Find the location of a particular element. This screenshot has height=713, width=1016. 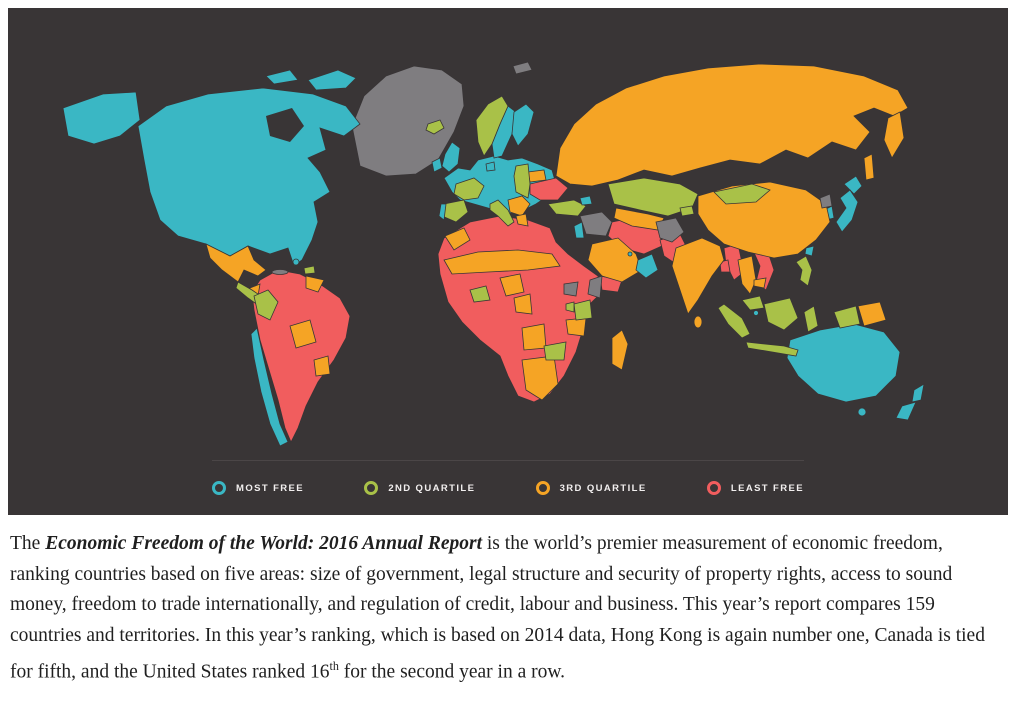

region-java is located at coordinates (772, 349).